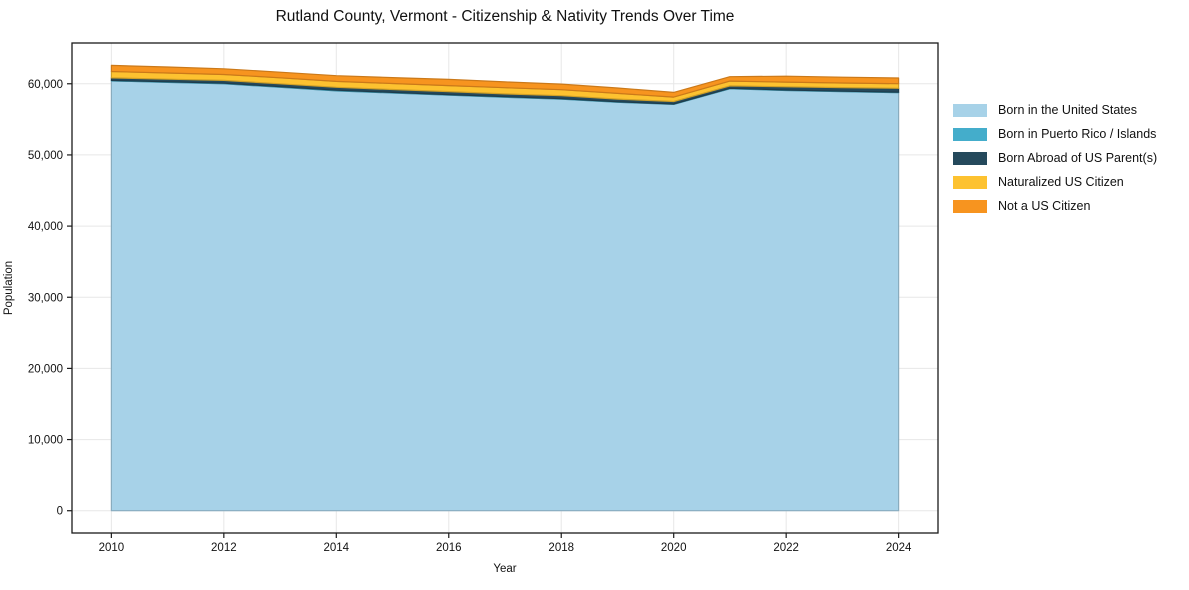 This screenshot has height=590, width=1189. What do you see at coordinates (674, 548) in the screenshot?
I see `x-tick-label: 2020` at bounding box center [674, 548].